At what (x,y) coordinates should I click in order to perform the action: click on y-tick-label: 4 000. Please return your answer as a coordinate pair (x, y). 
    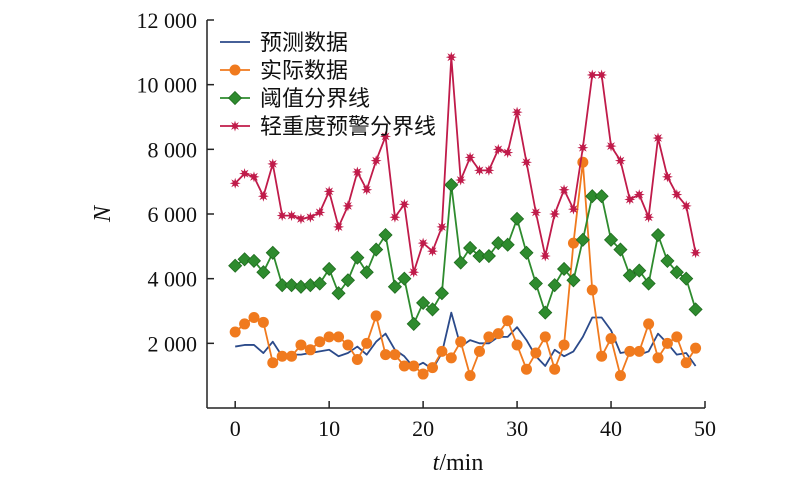
    Looking at the image, I should click on (173, 279).